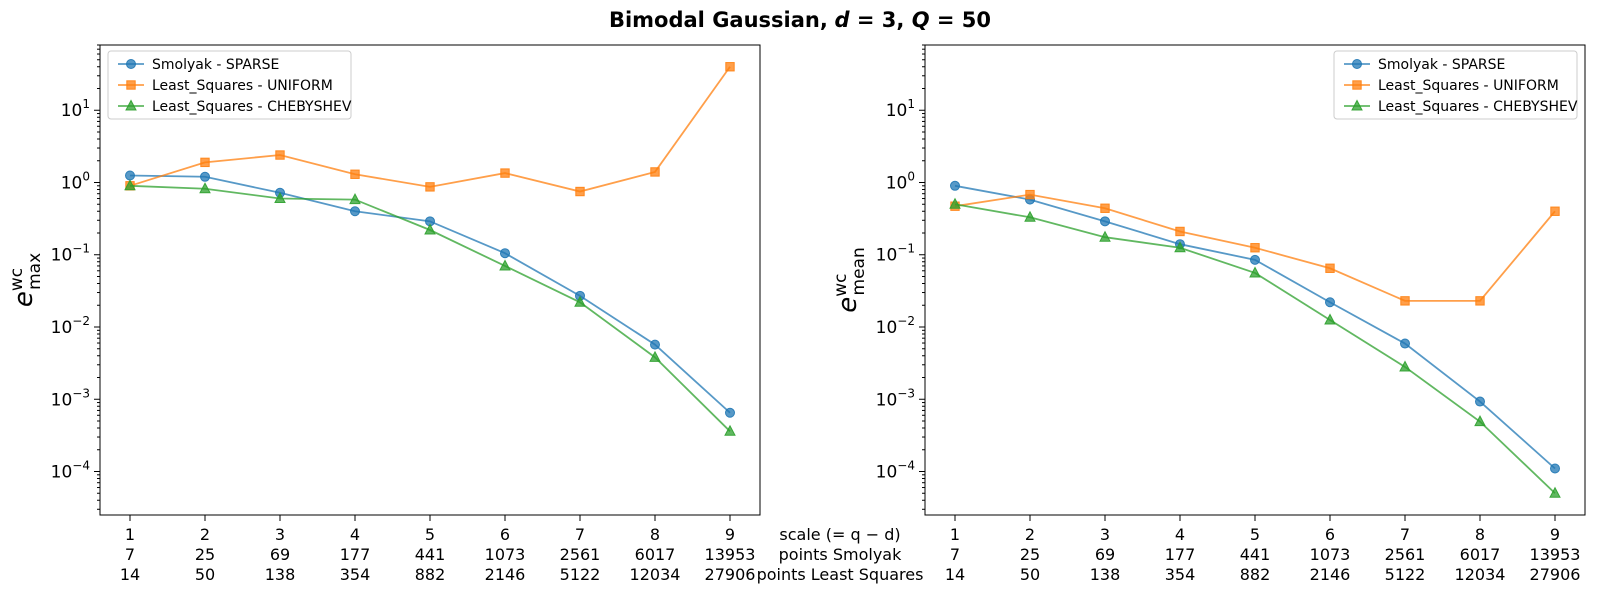 The image size is (1600, 600). Describe the element at coordinates (130, 554) in the screenshot. I see `x-tick-label-row-2: 7` at that location.